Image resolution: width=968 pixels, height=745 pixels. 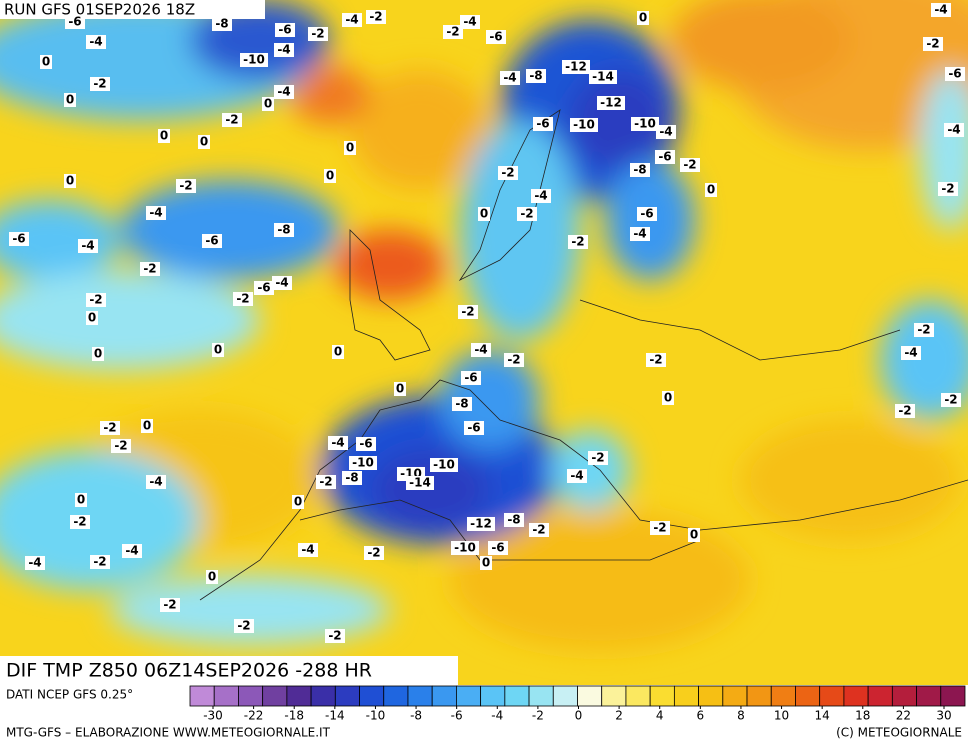 What do you see at coordinates (822, 716) in the screenshot?
I see `colorbar-tick-label: 14` at bounding box center [822, 716].